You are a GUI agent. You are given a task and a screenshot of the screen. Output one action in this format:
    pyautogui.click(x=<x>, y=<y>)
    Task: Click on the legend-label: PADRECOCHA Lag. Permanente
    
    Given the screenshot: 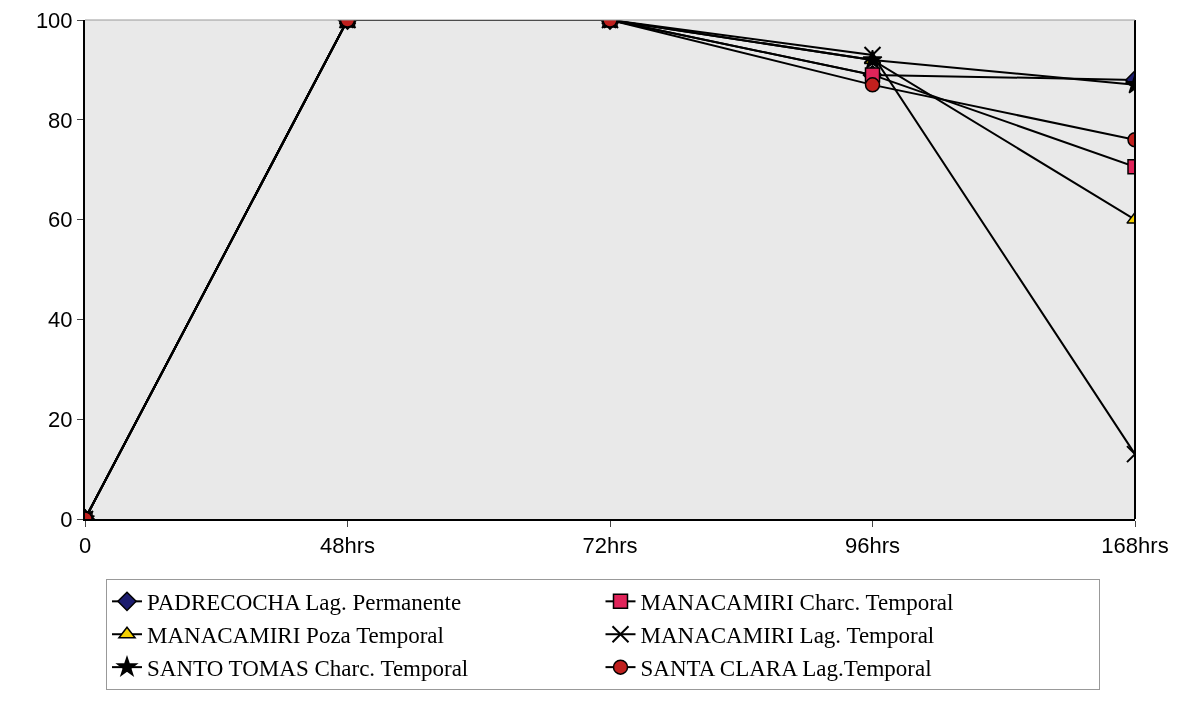 What is the action you would take?
    pyautogui.click(x=304, y=603)
    